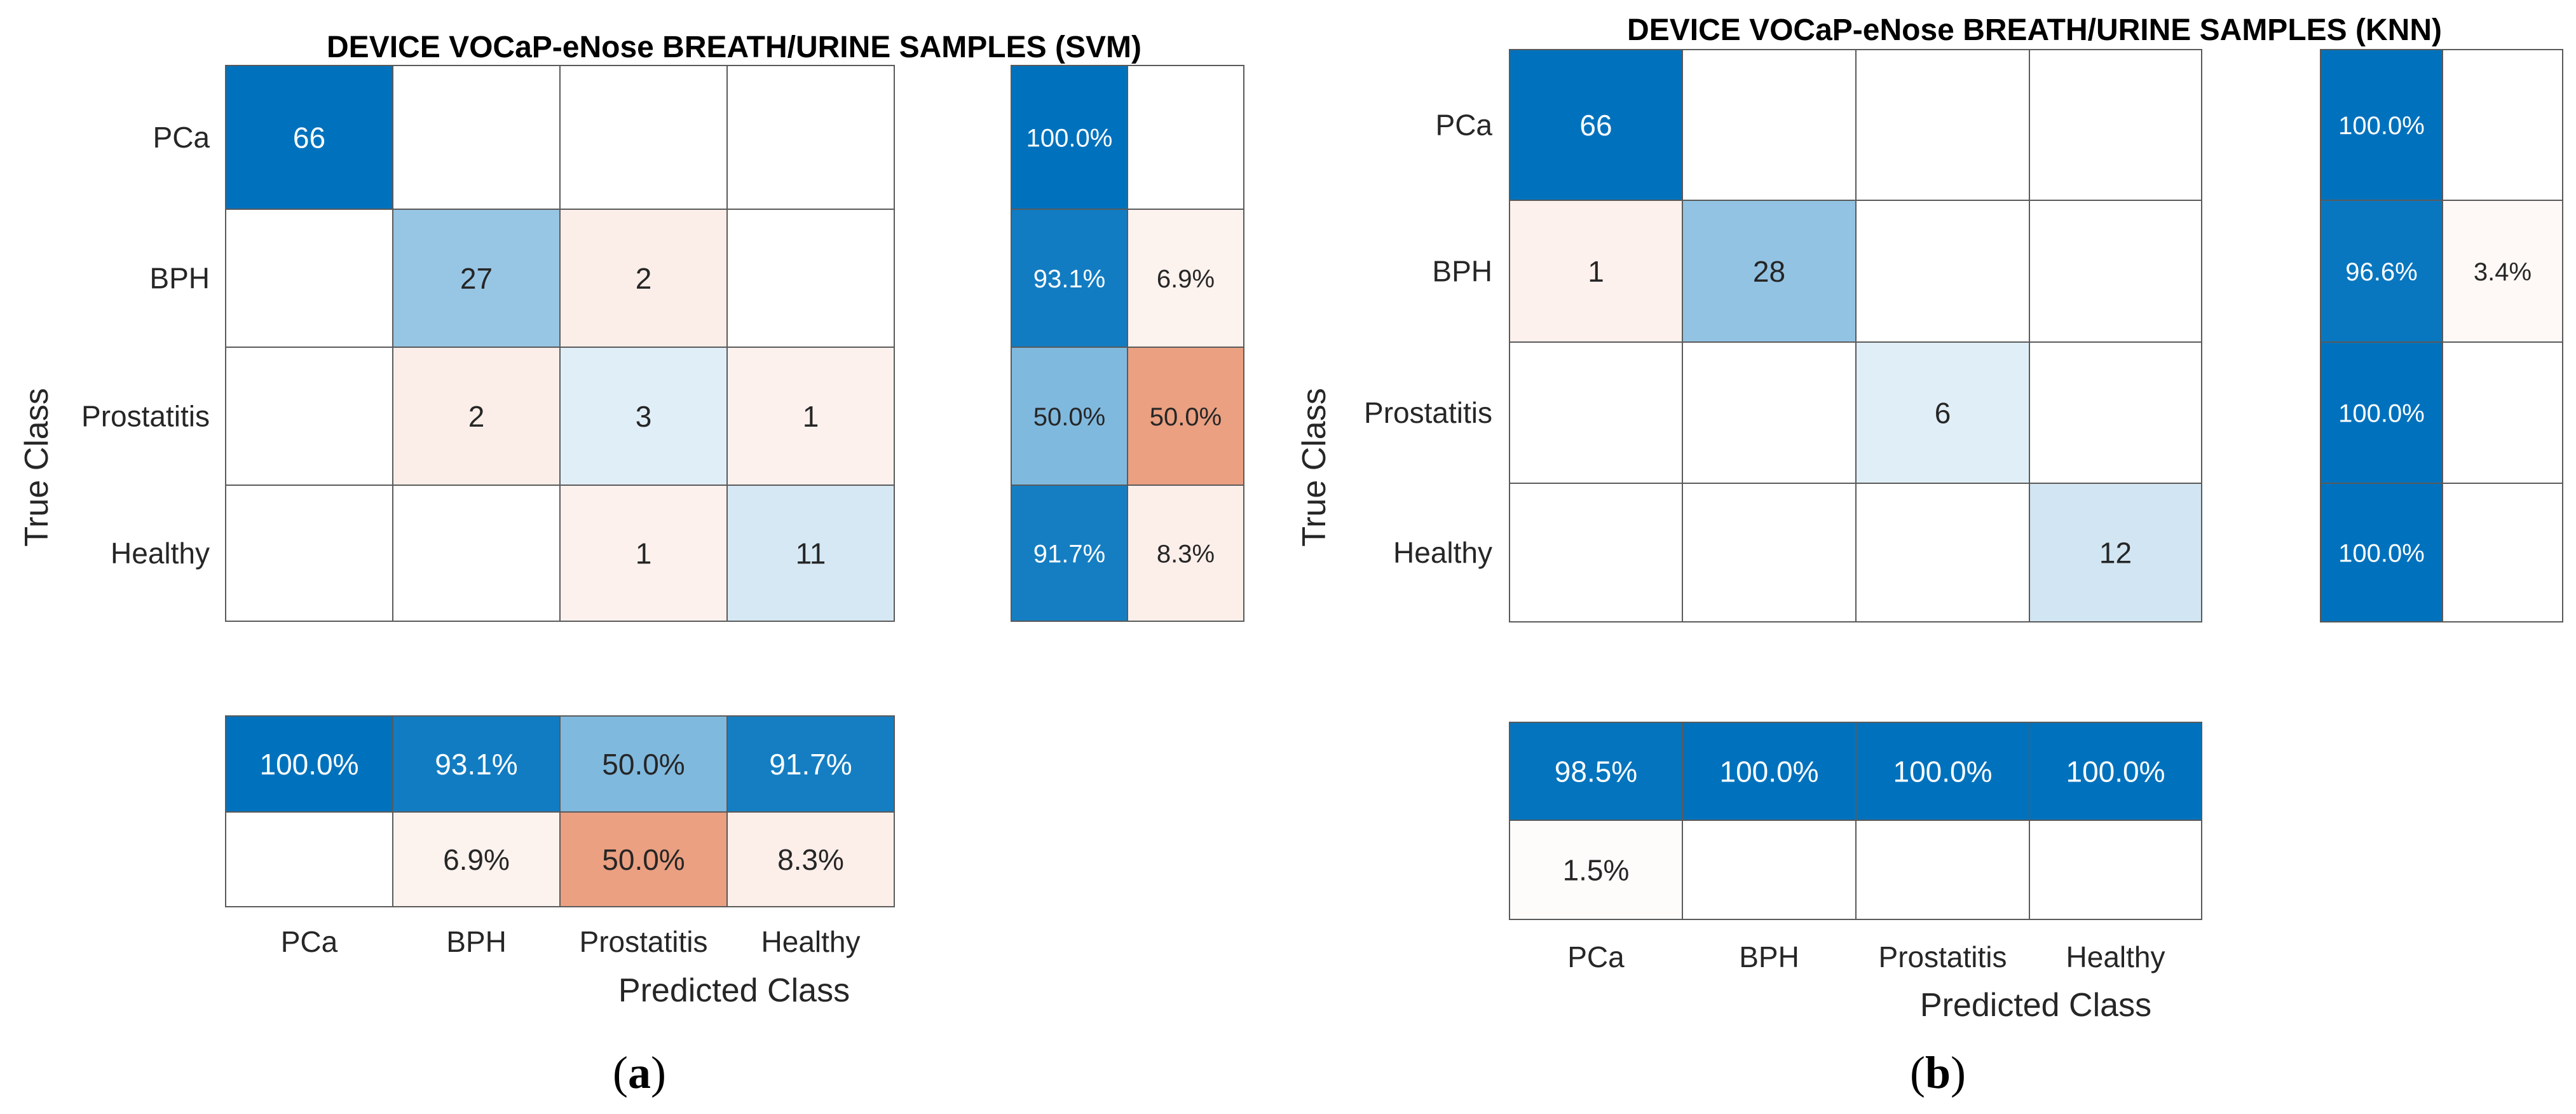 This screenshot has height=1114, width=2576. What do you see at coordinates (1943, 956) in the screenshot?
I see `x-tick-label: Prostatitis` at bounding box center [1943, 956].